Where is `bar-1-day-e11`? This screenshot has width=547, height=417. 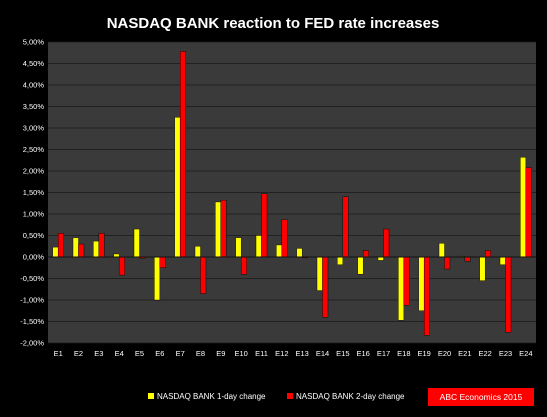 bar-1-day-e11 is located at coordinates (258, 246).